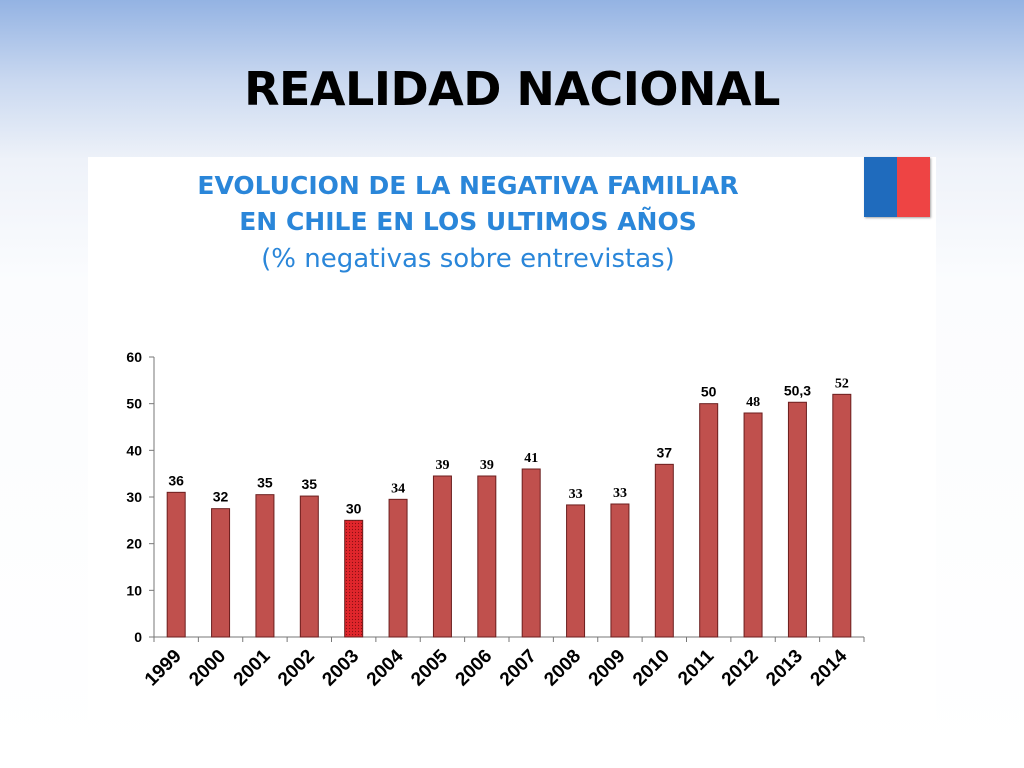 Image resolution: width=1024 pixels, height=768 pixels. I want to click on data-label-2012: 48, so click(753, 402).